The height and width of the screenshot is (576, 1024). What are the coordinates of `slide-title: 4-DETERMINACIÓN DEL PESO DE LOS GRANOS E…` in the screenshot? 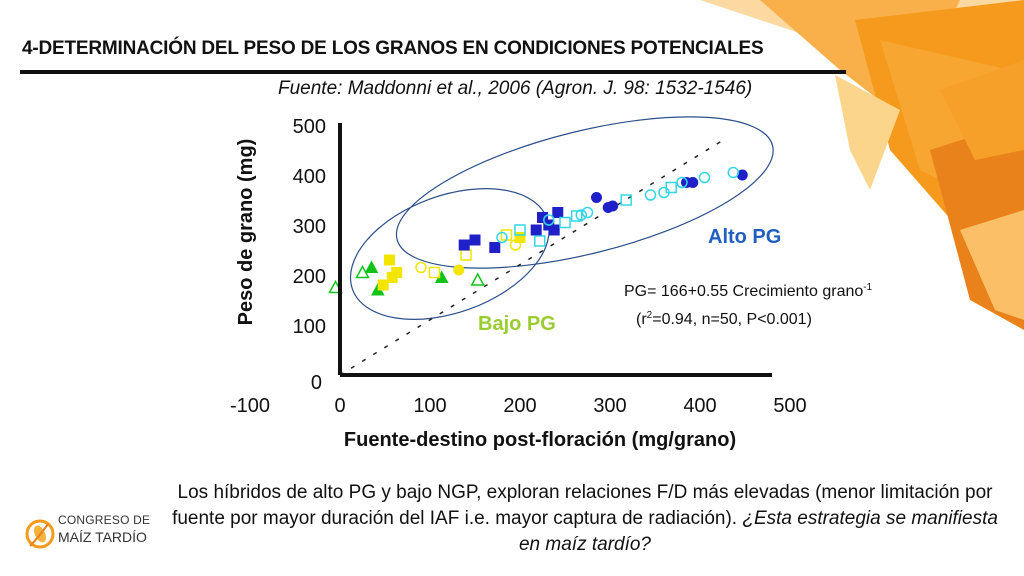 It's located at (393, 48).